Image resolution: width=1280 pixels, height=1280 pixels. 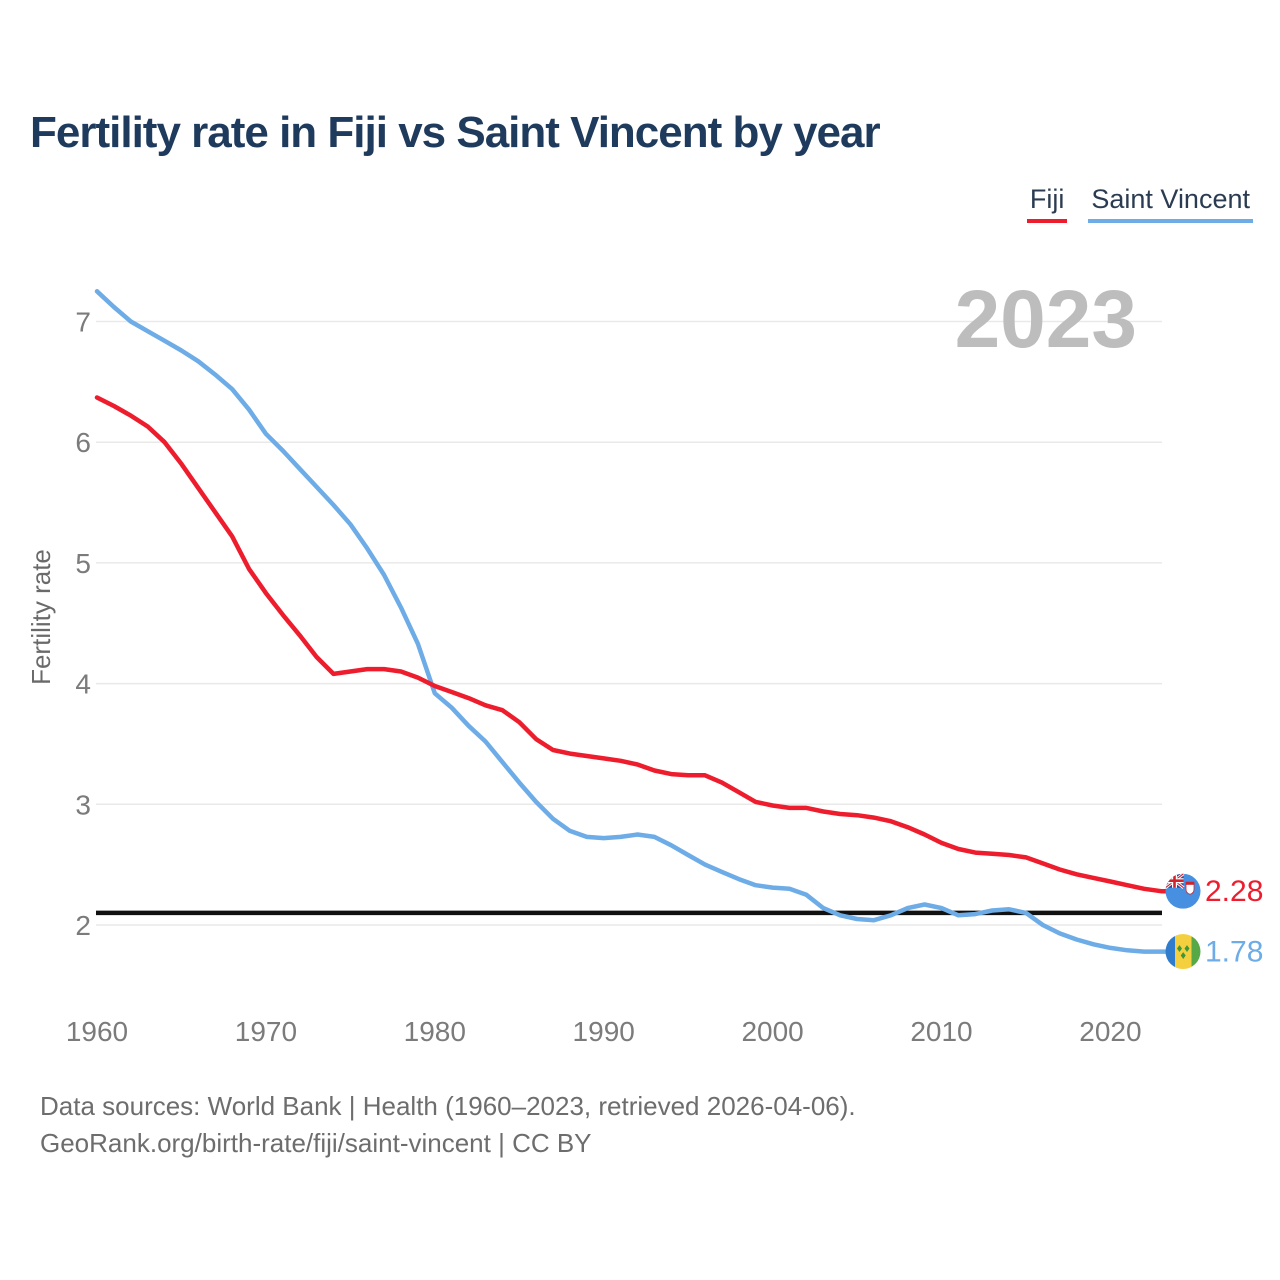 I want to click on year-watermark: 2023, so click(x=1046, y=319).